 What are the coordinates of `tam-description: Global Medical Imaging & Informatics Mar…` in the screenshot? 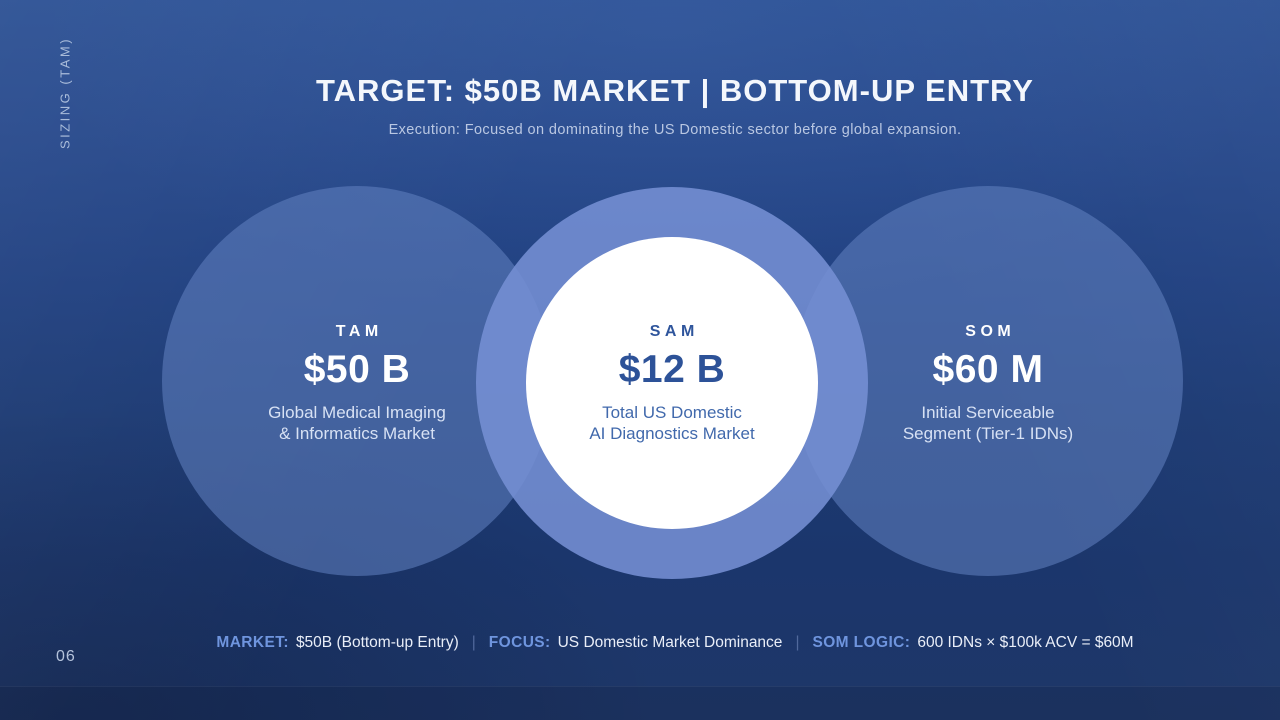 It's located at (357, 423).